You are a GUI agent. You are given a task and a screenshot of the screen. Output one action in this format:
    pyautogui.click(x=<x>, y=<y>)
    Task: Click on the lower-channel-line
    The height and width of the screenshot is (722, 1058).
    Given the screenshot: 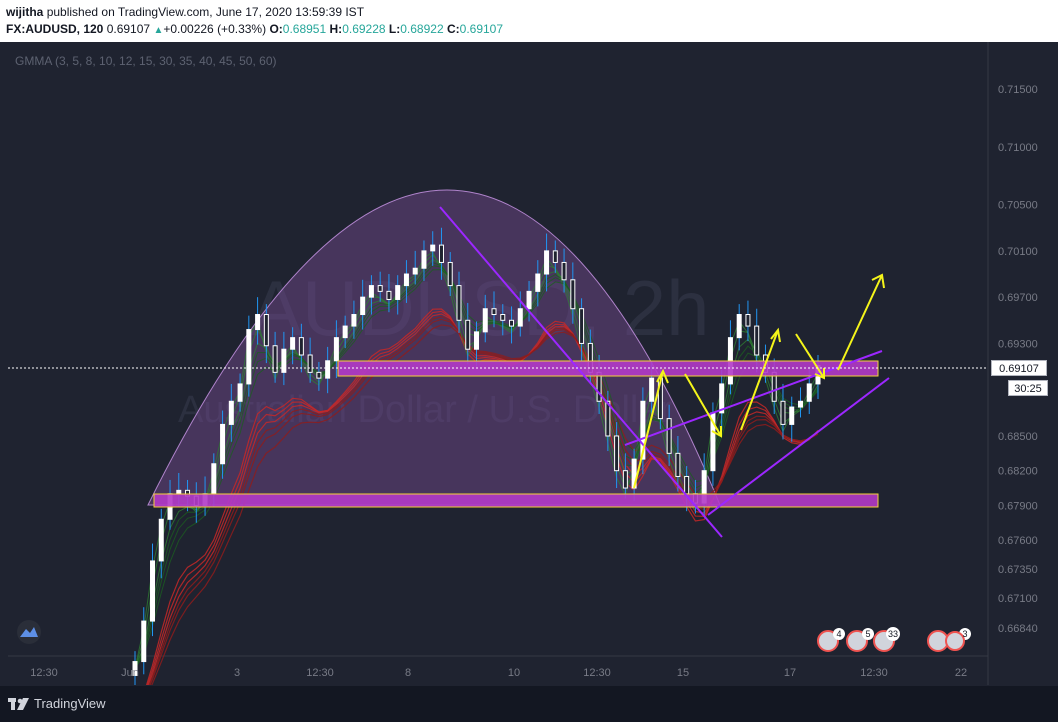 What is the action you would take?
    pyautogui.click(x=798, y=446)
    